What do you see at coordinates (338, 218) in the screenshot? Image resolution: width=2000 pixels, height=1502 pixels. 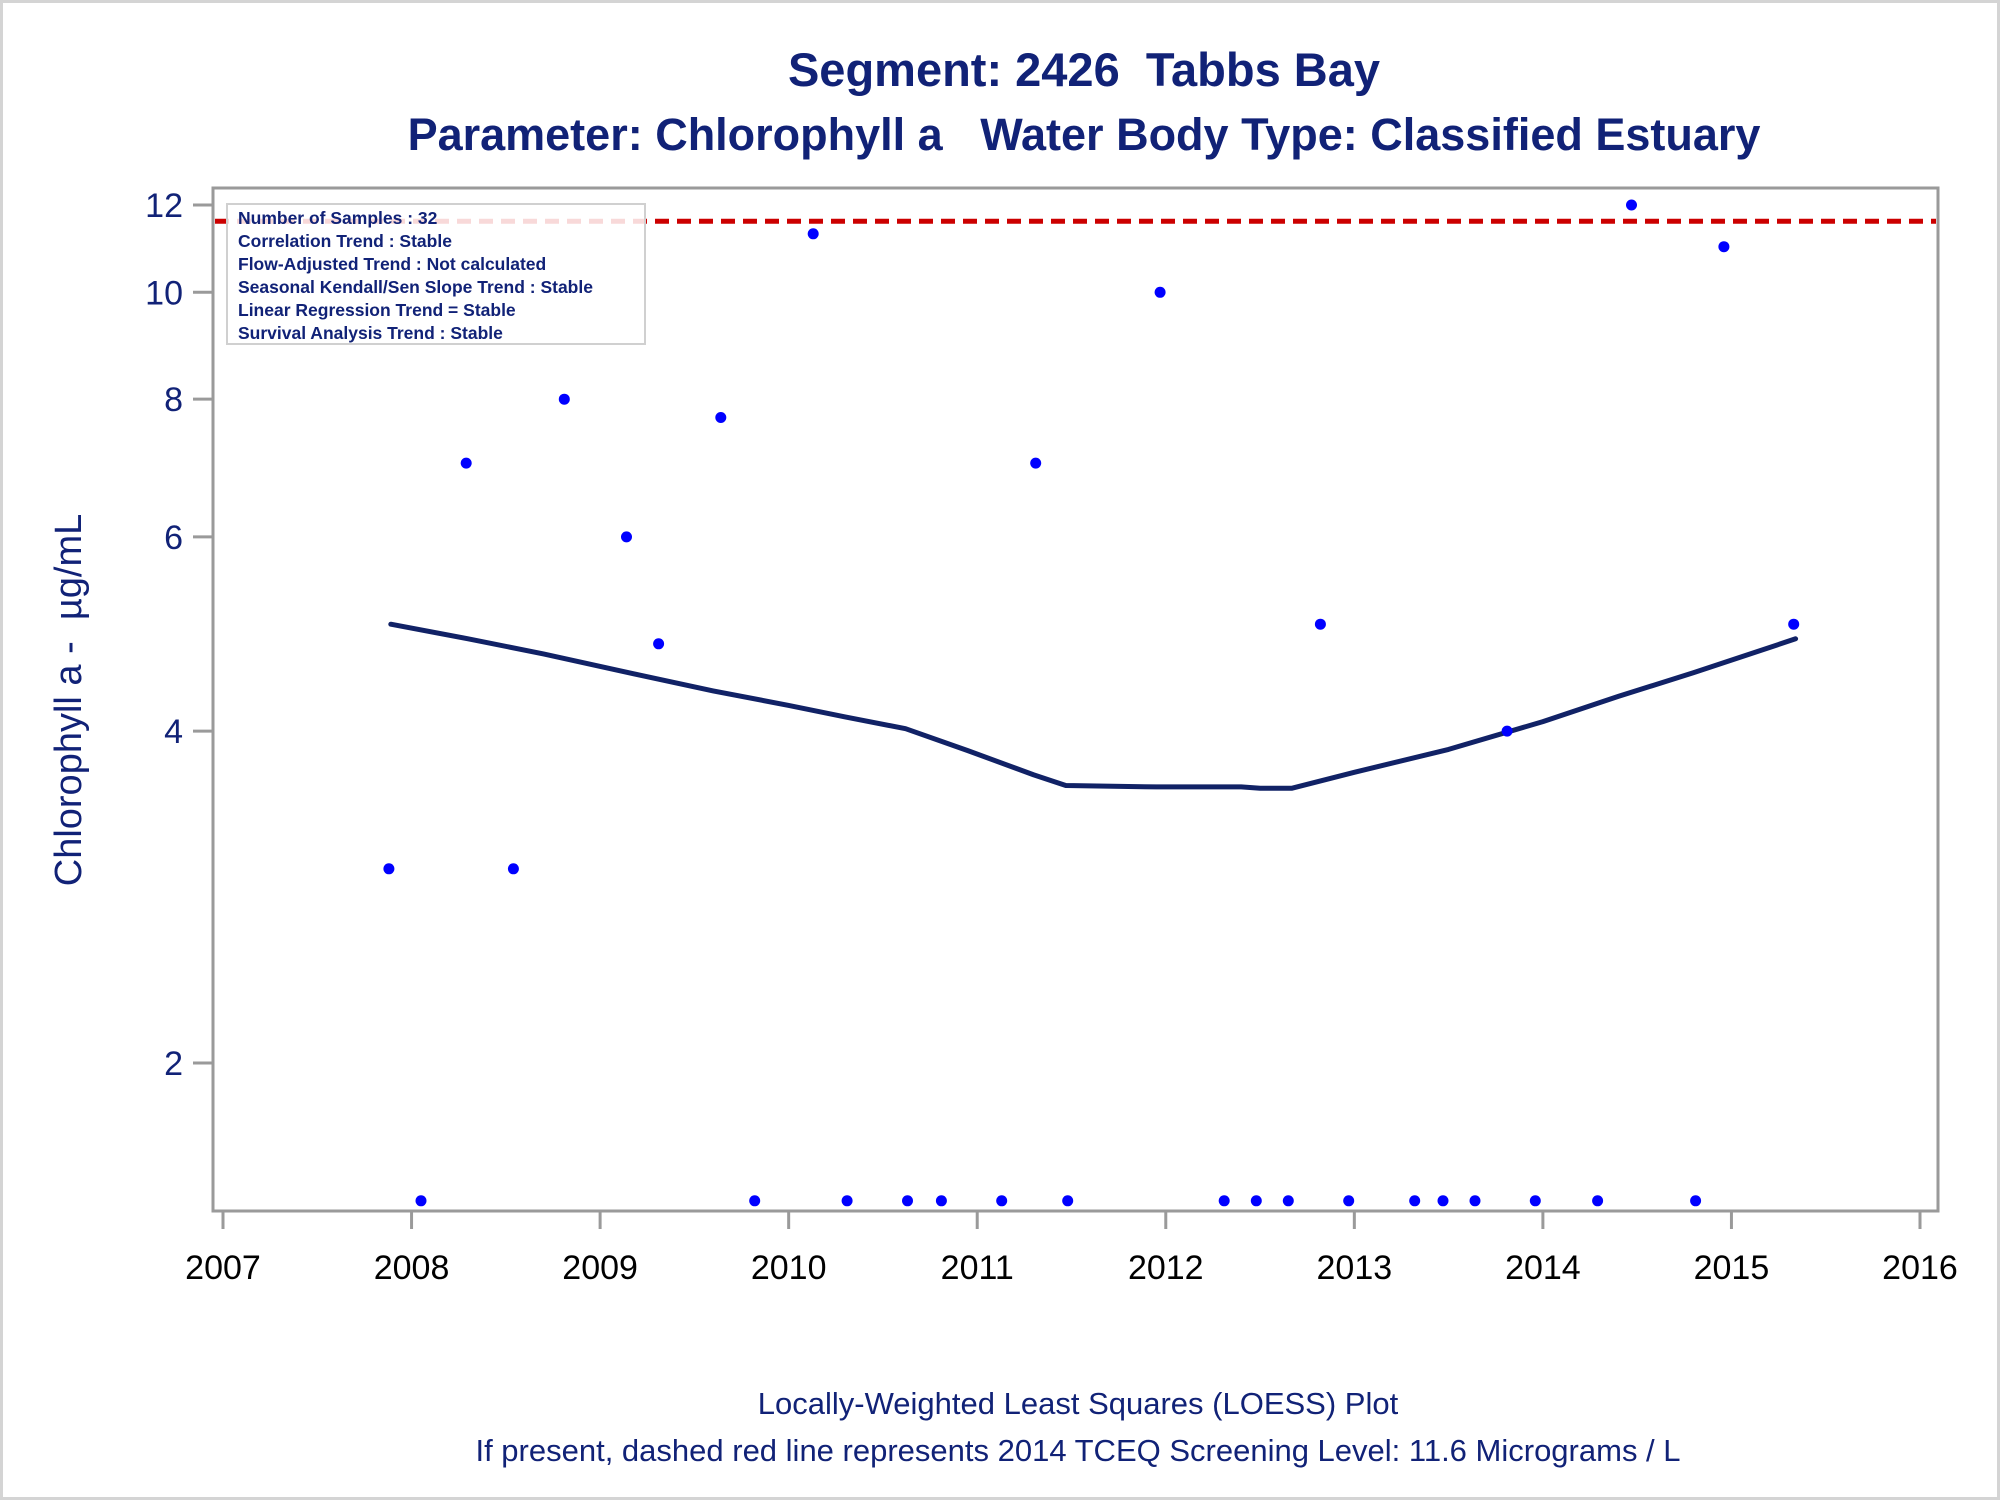 I see `stats-line: Number of Samples : 32` at bounding box center [338, 218].